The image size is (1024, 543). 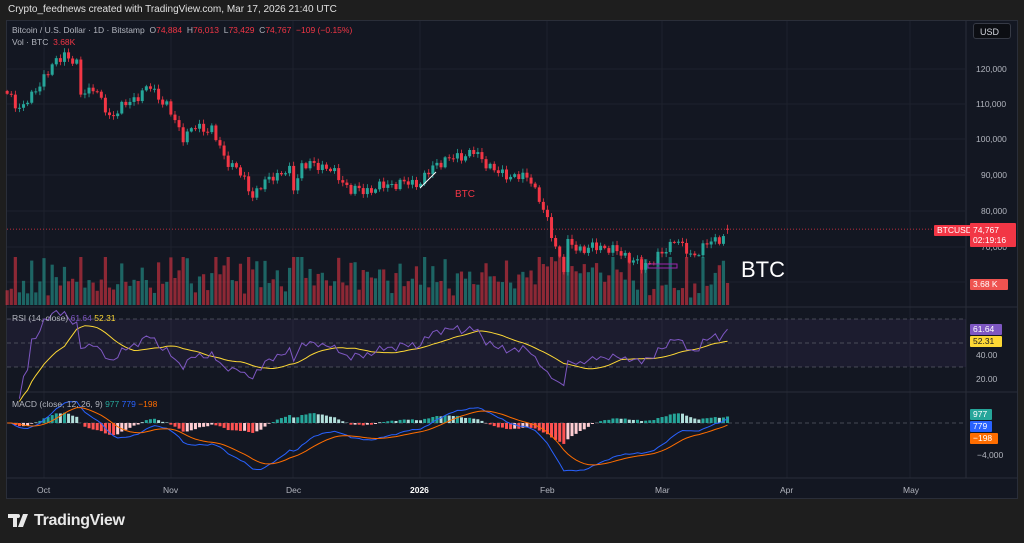 I want to click on low-value: 73,429, so click(x=241, y=30).